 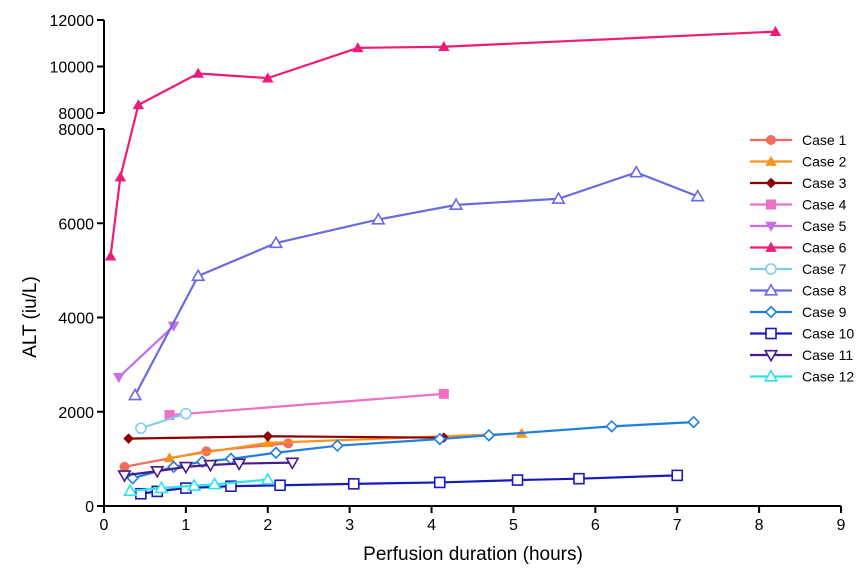 I want to click on legend-label: Case 5, so click(x=824, y=226).